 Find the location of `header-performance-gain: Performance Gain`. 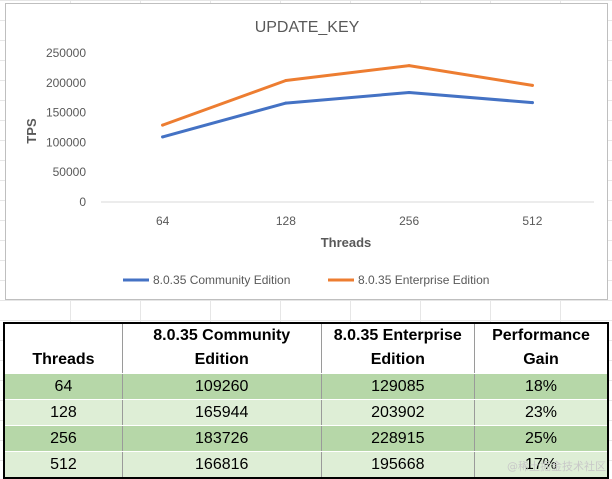

header-performance-gain: Performance Gain is located at coordinates (541, 348).